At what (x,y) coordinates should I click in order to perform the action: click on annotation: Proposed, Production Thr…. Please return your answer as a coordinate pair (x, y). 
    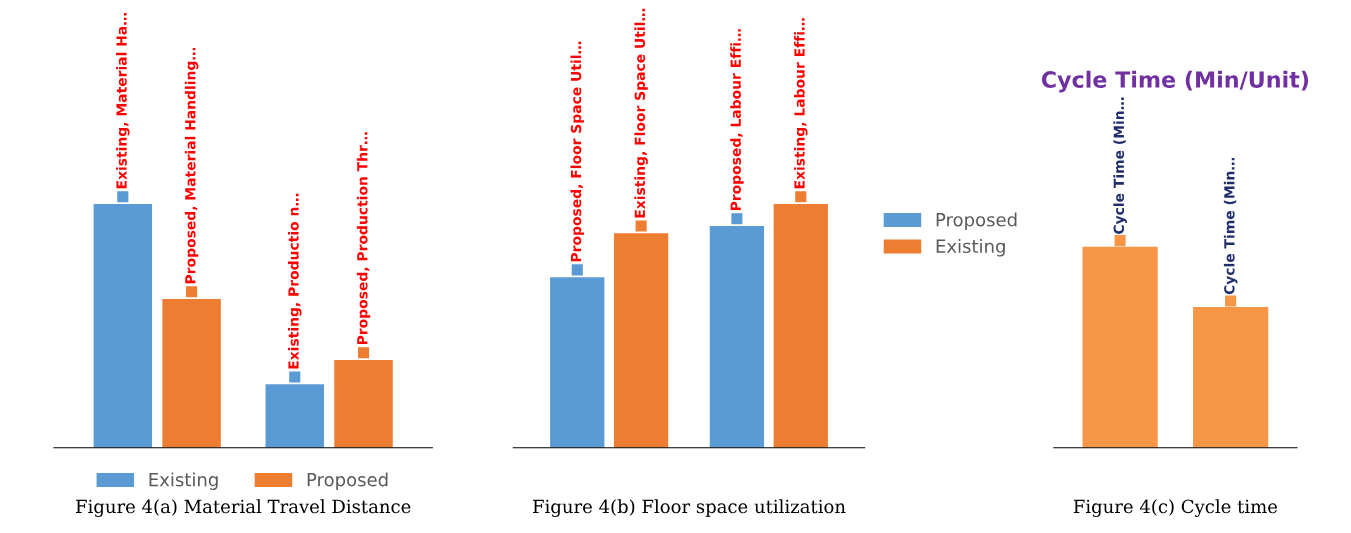
    Looking at the image, I should click on (363, 238).